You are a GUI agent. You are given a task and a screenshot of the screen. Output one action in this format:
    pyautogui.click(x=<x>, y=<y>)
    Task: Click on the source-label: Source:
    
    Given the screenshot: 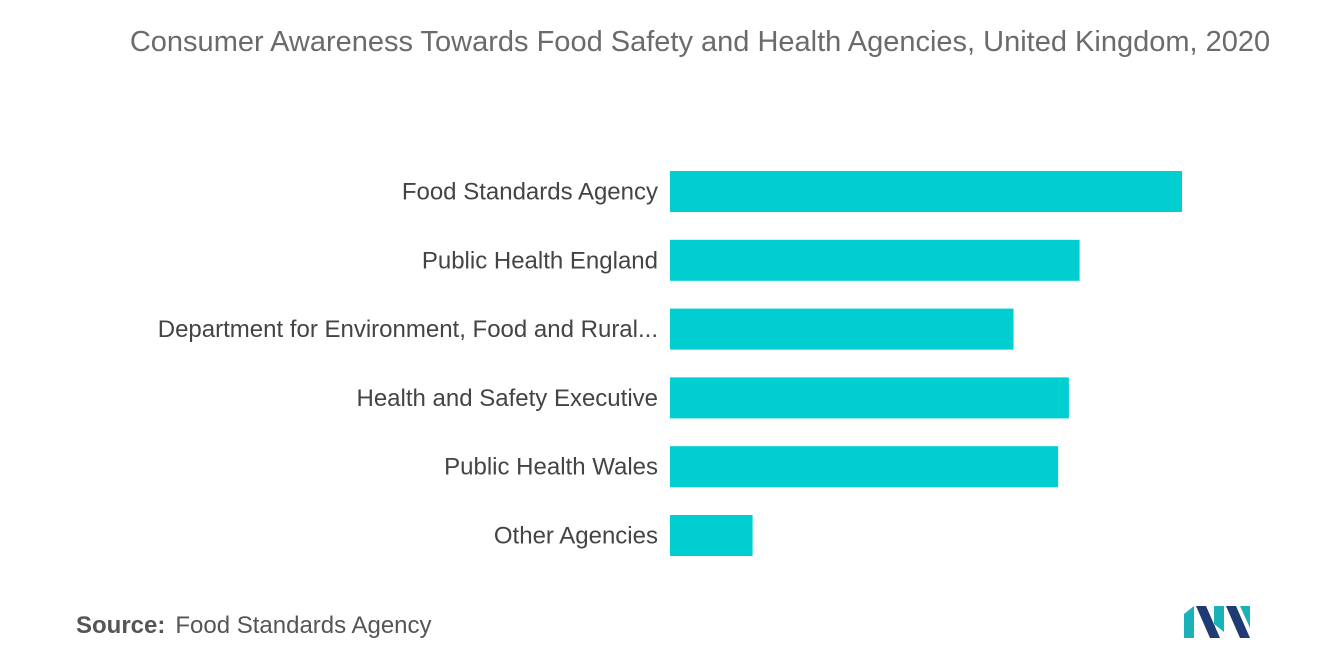 What is the action you would take?
    pyautogui.click(x=121, y=625)
    